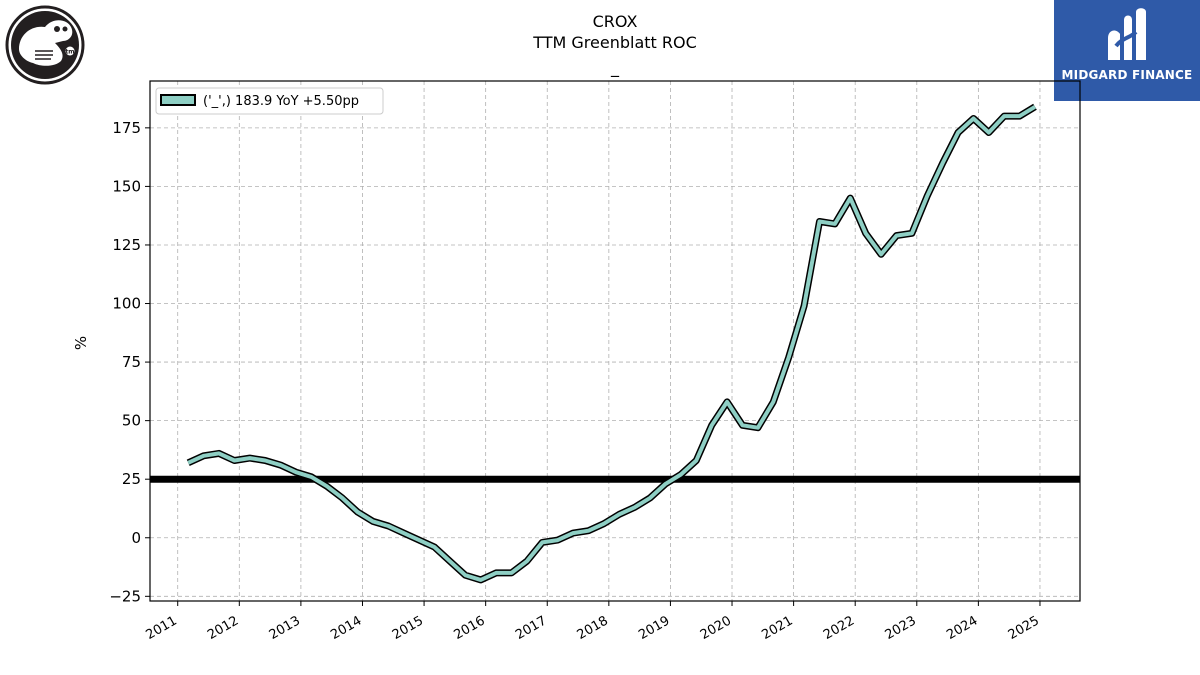 This screenshot has width=1200, height=675. Describe the element at coordinates (777, 628) in the screenshot. I see `x-tick-label: 2021` at that location.